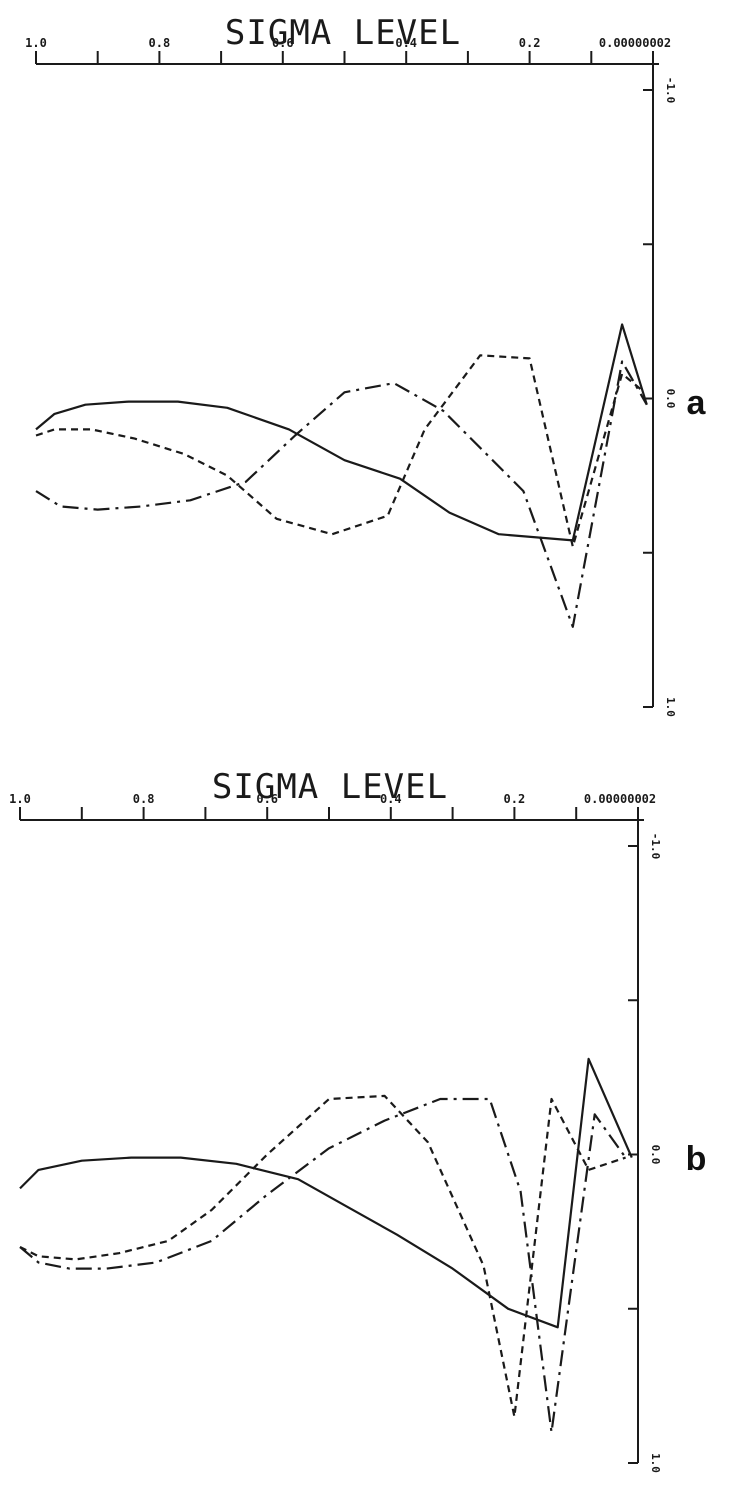 This screenshot has width=741, height=1495. I want to click on series-line-long-dash, so click(341, 494).